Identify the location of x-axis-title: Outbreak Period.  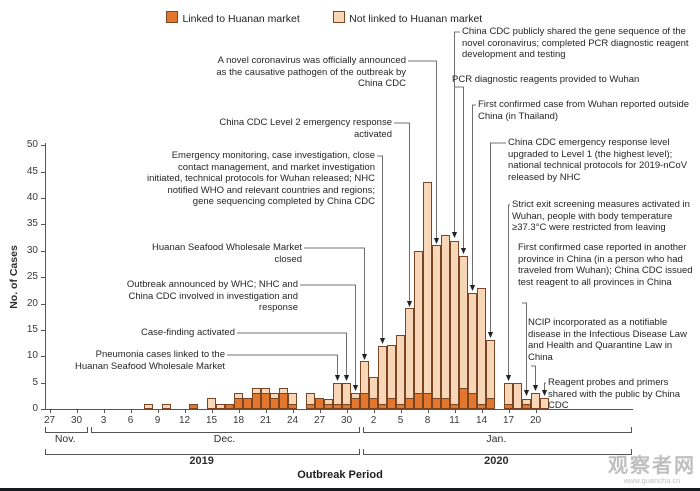
(340, 475).